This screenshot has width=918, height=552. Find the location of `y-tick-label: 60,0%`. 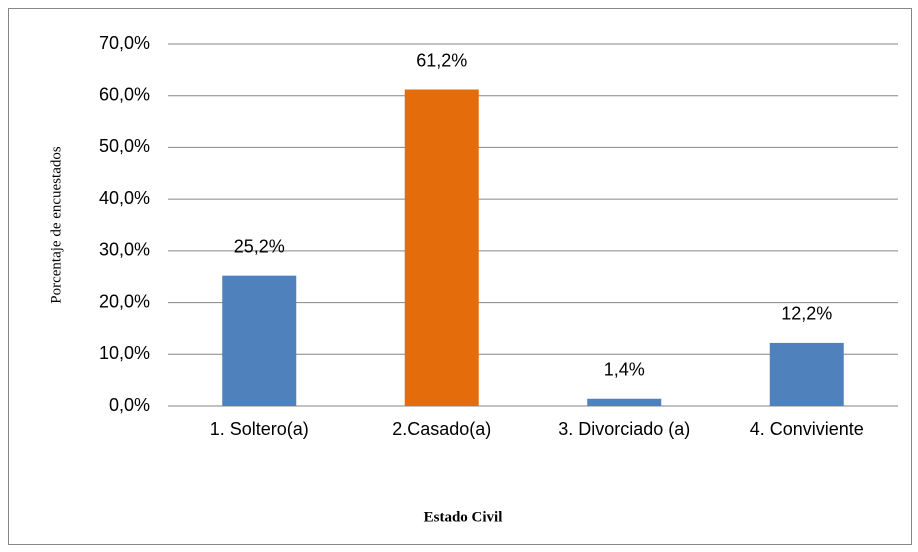

y-tick-label: 60,0% is located at coordinates (124, 94).